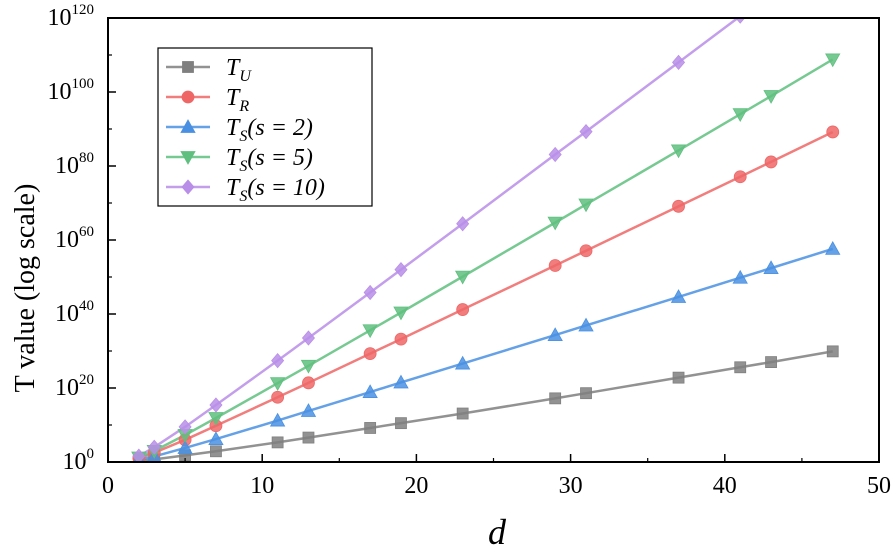 Image resolution: width=896 pixels, height=553 pixels. Describe the element at coordinates (496, 476) in the screenshot. I see `x-axis: 0 10 20 30 40 50` at that location.